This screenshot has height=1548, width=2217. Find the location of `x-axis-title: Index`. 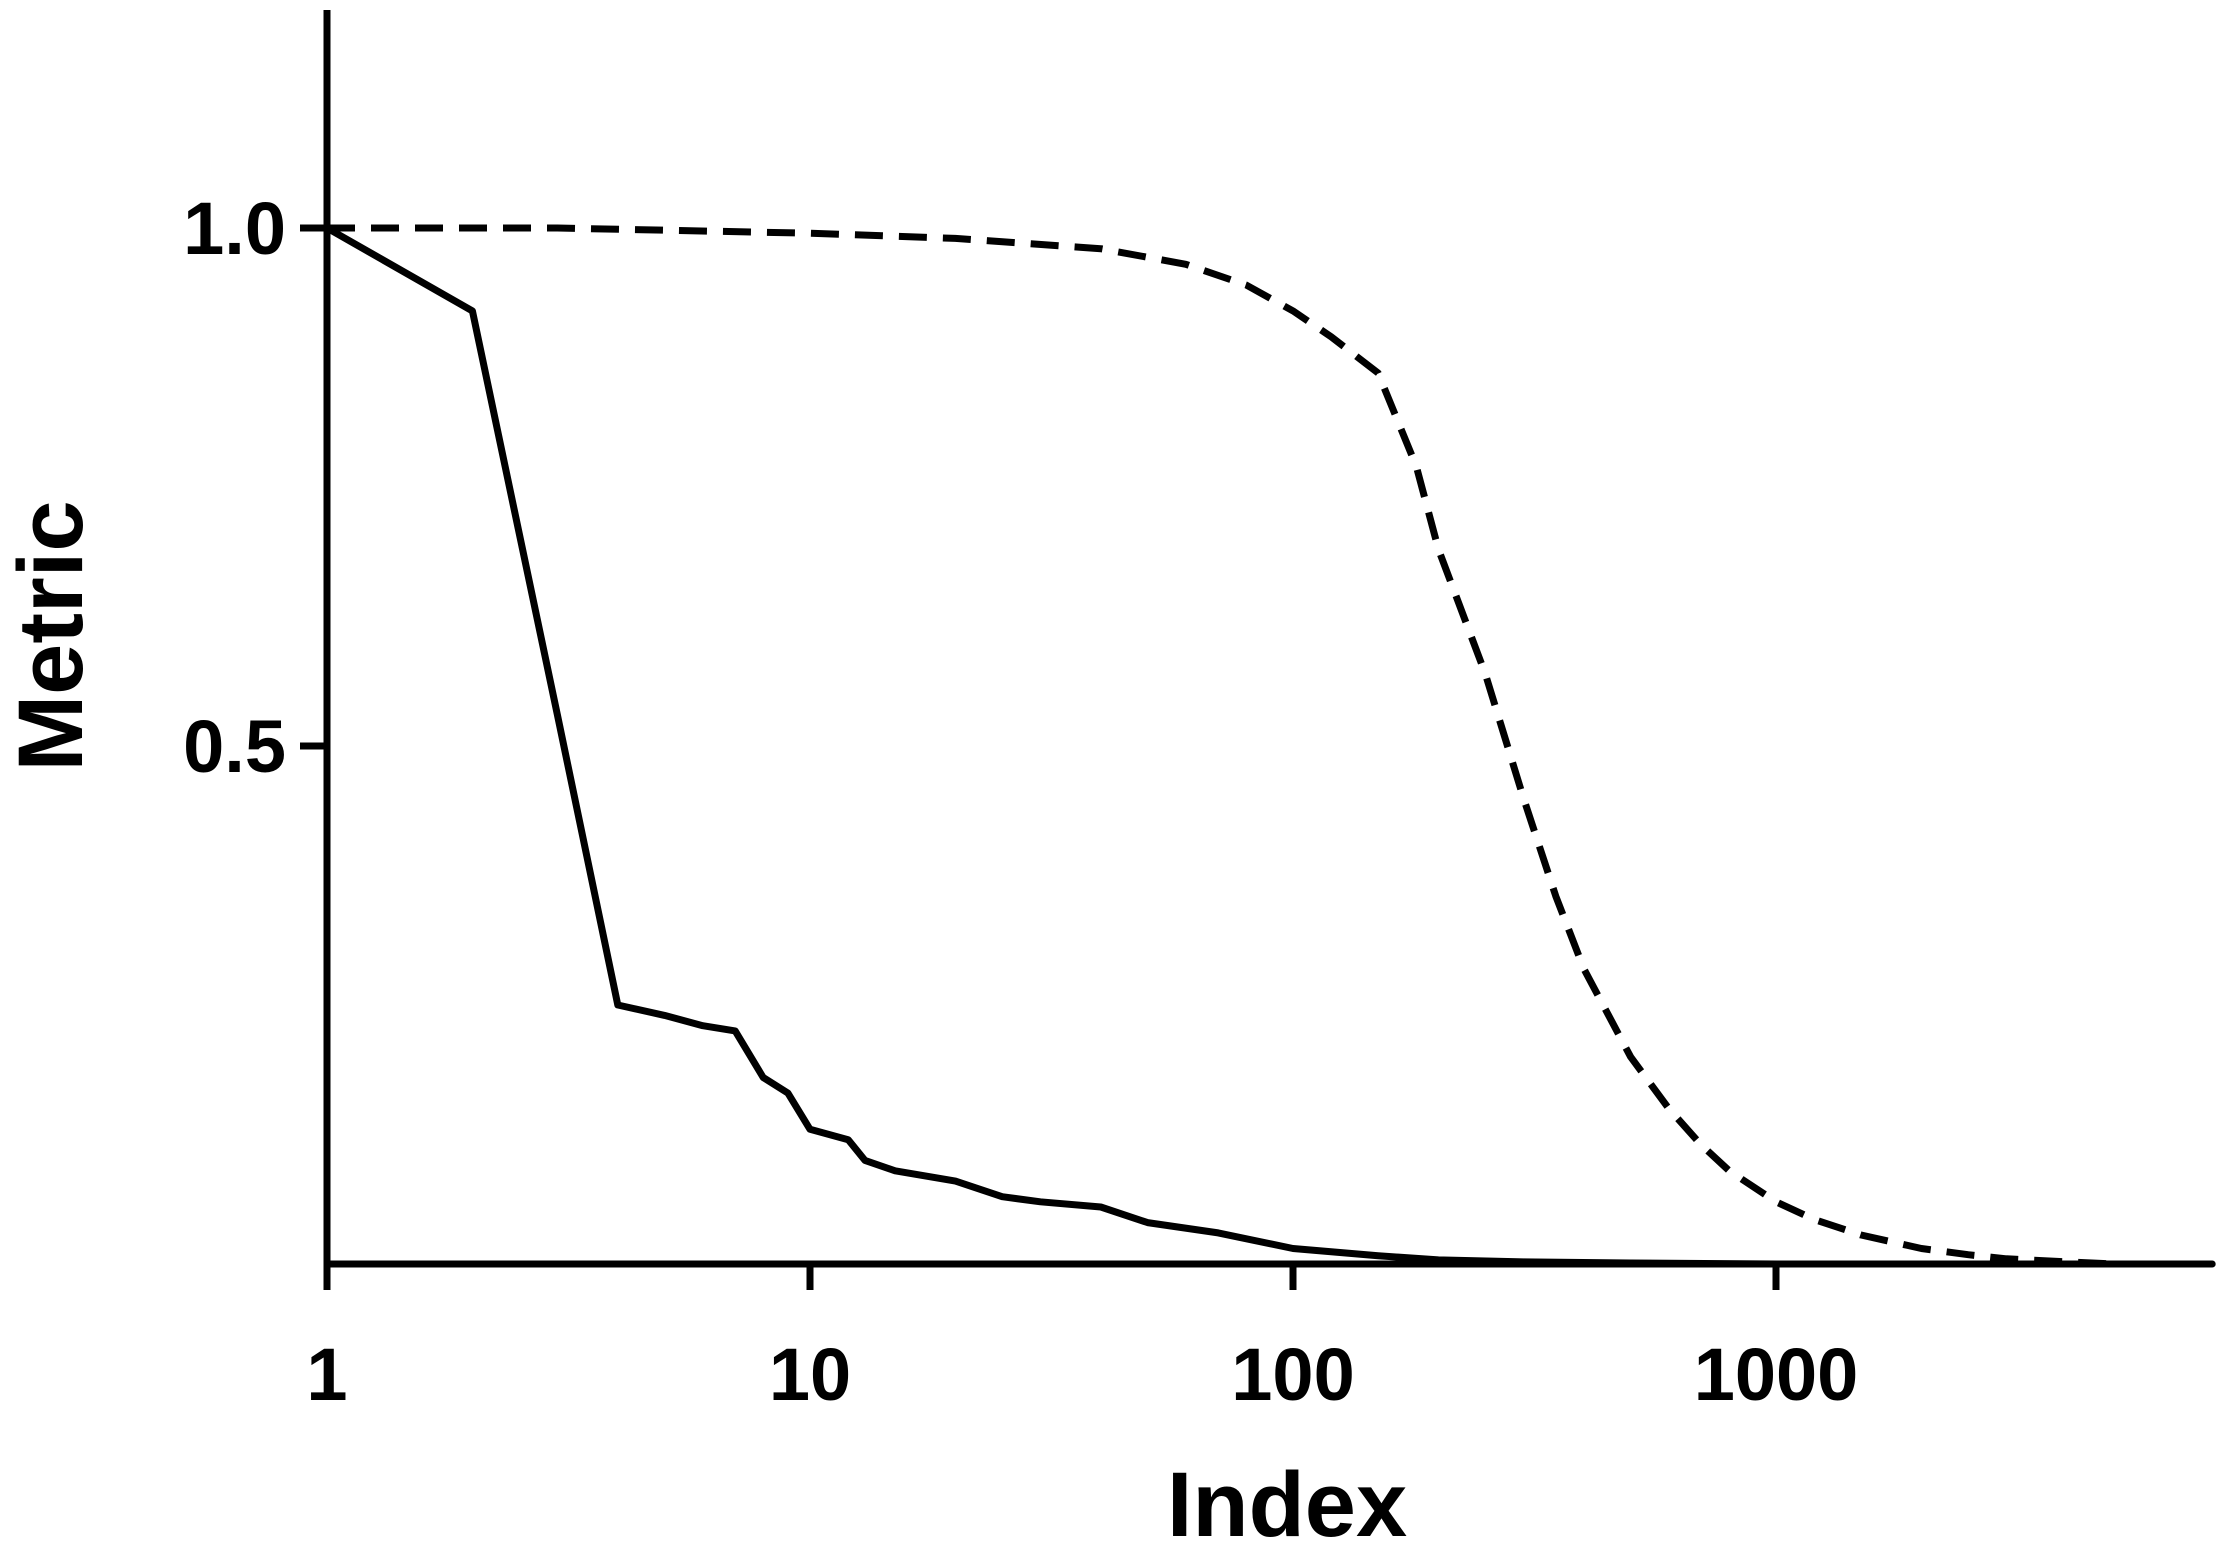

x-axis-title: Index is located at coordinates (1287, 1501).